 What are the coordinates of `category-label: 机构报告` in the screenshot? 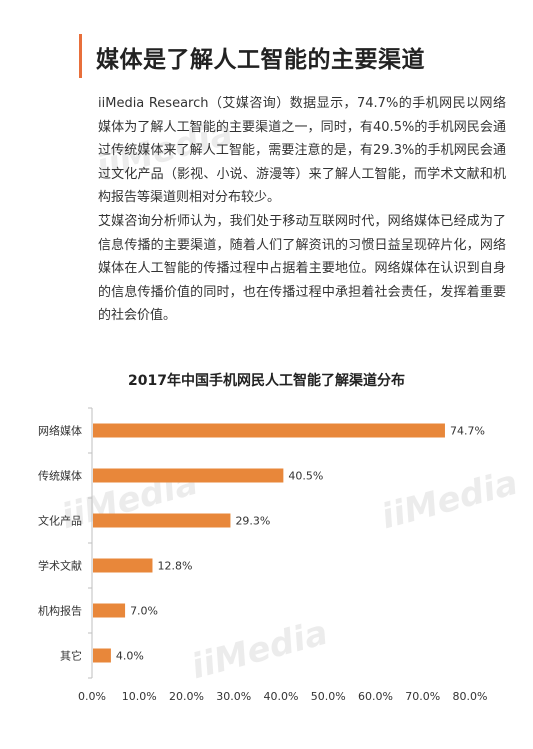 It's located at (60, 611).